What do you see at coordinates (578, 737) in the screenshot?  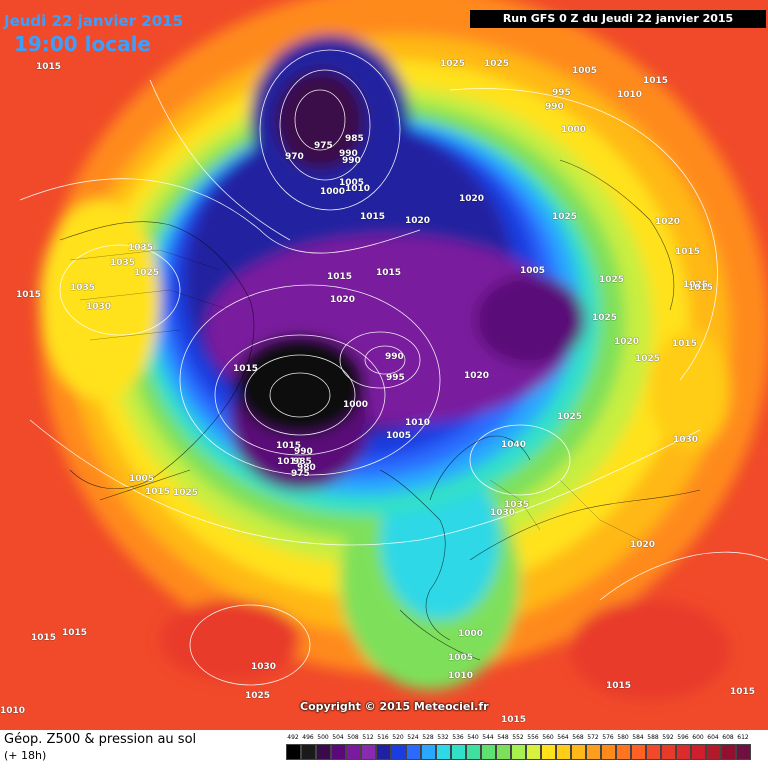 I see `scale-tick-label: 568` at bounding box center [578, 737].